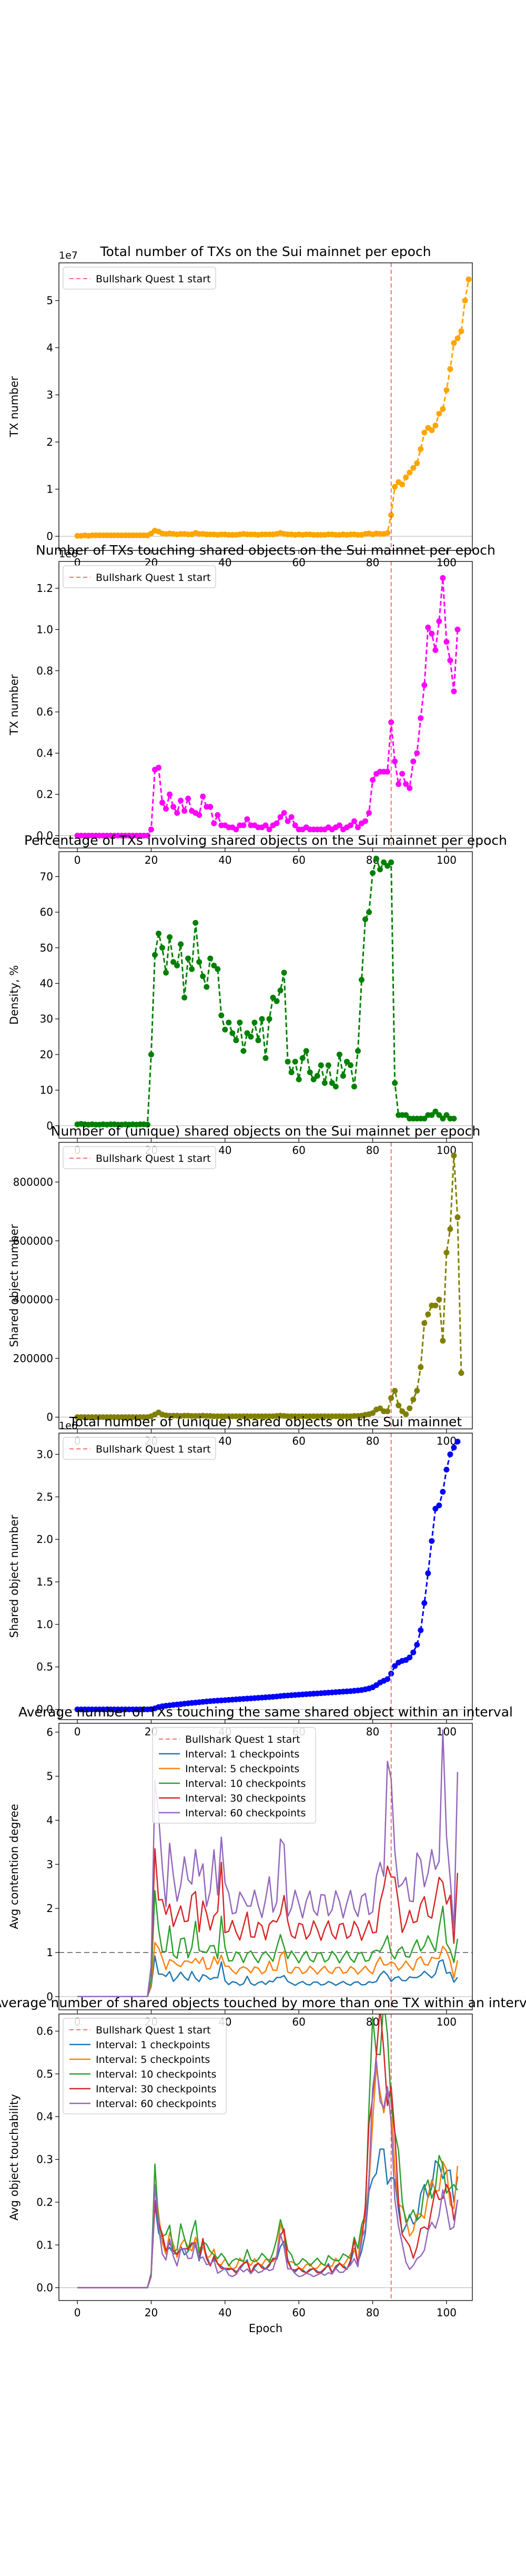 Image resolution: width=526 pixels, height=2576 pixels. I want to click on y-tick-label: 200000, so click(33, 1358).